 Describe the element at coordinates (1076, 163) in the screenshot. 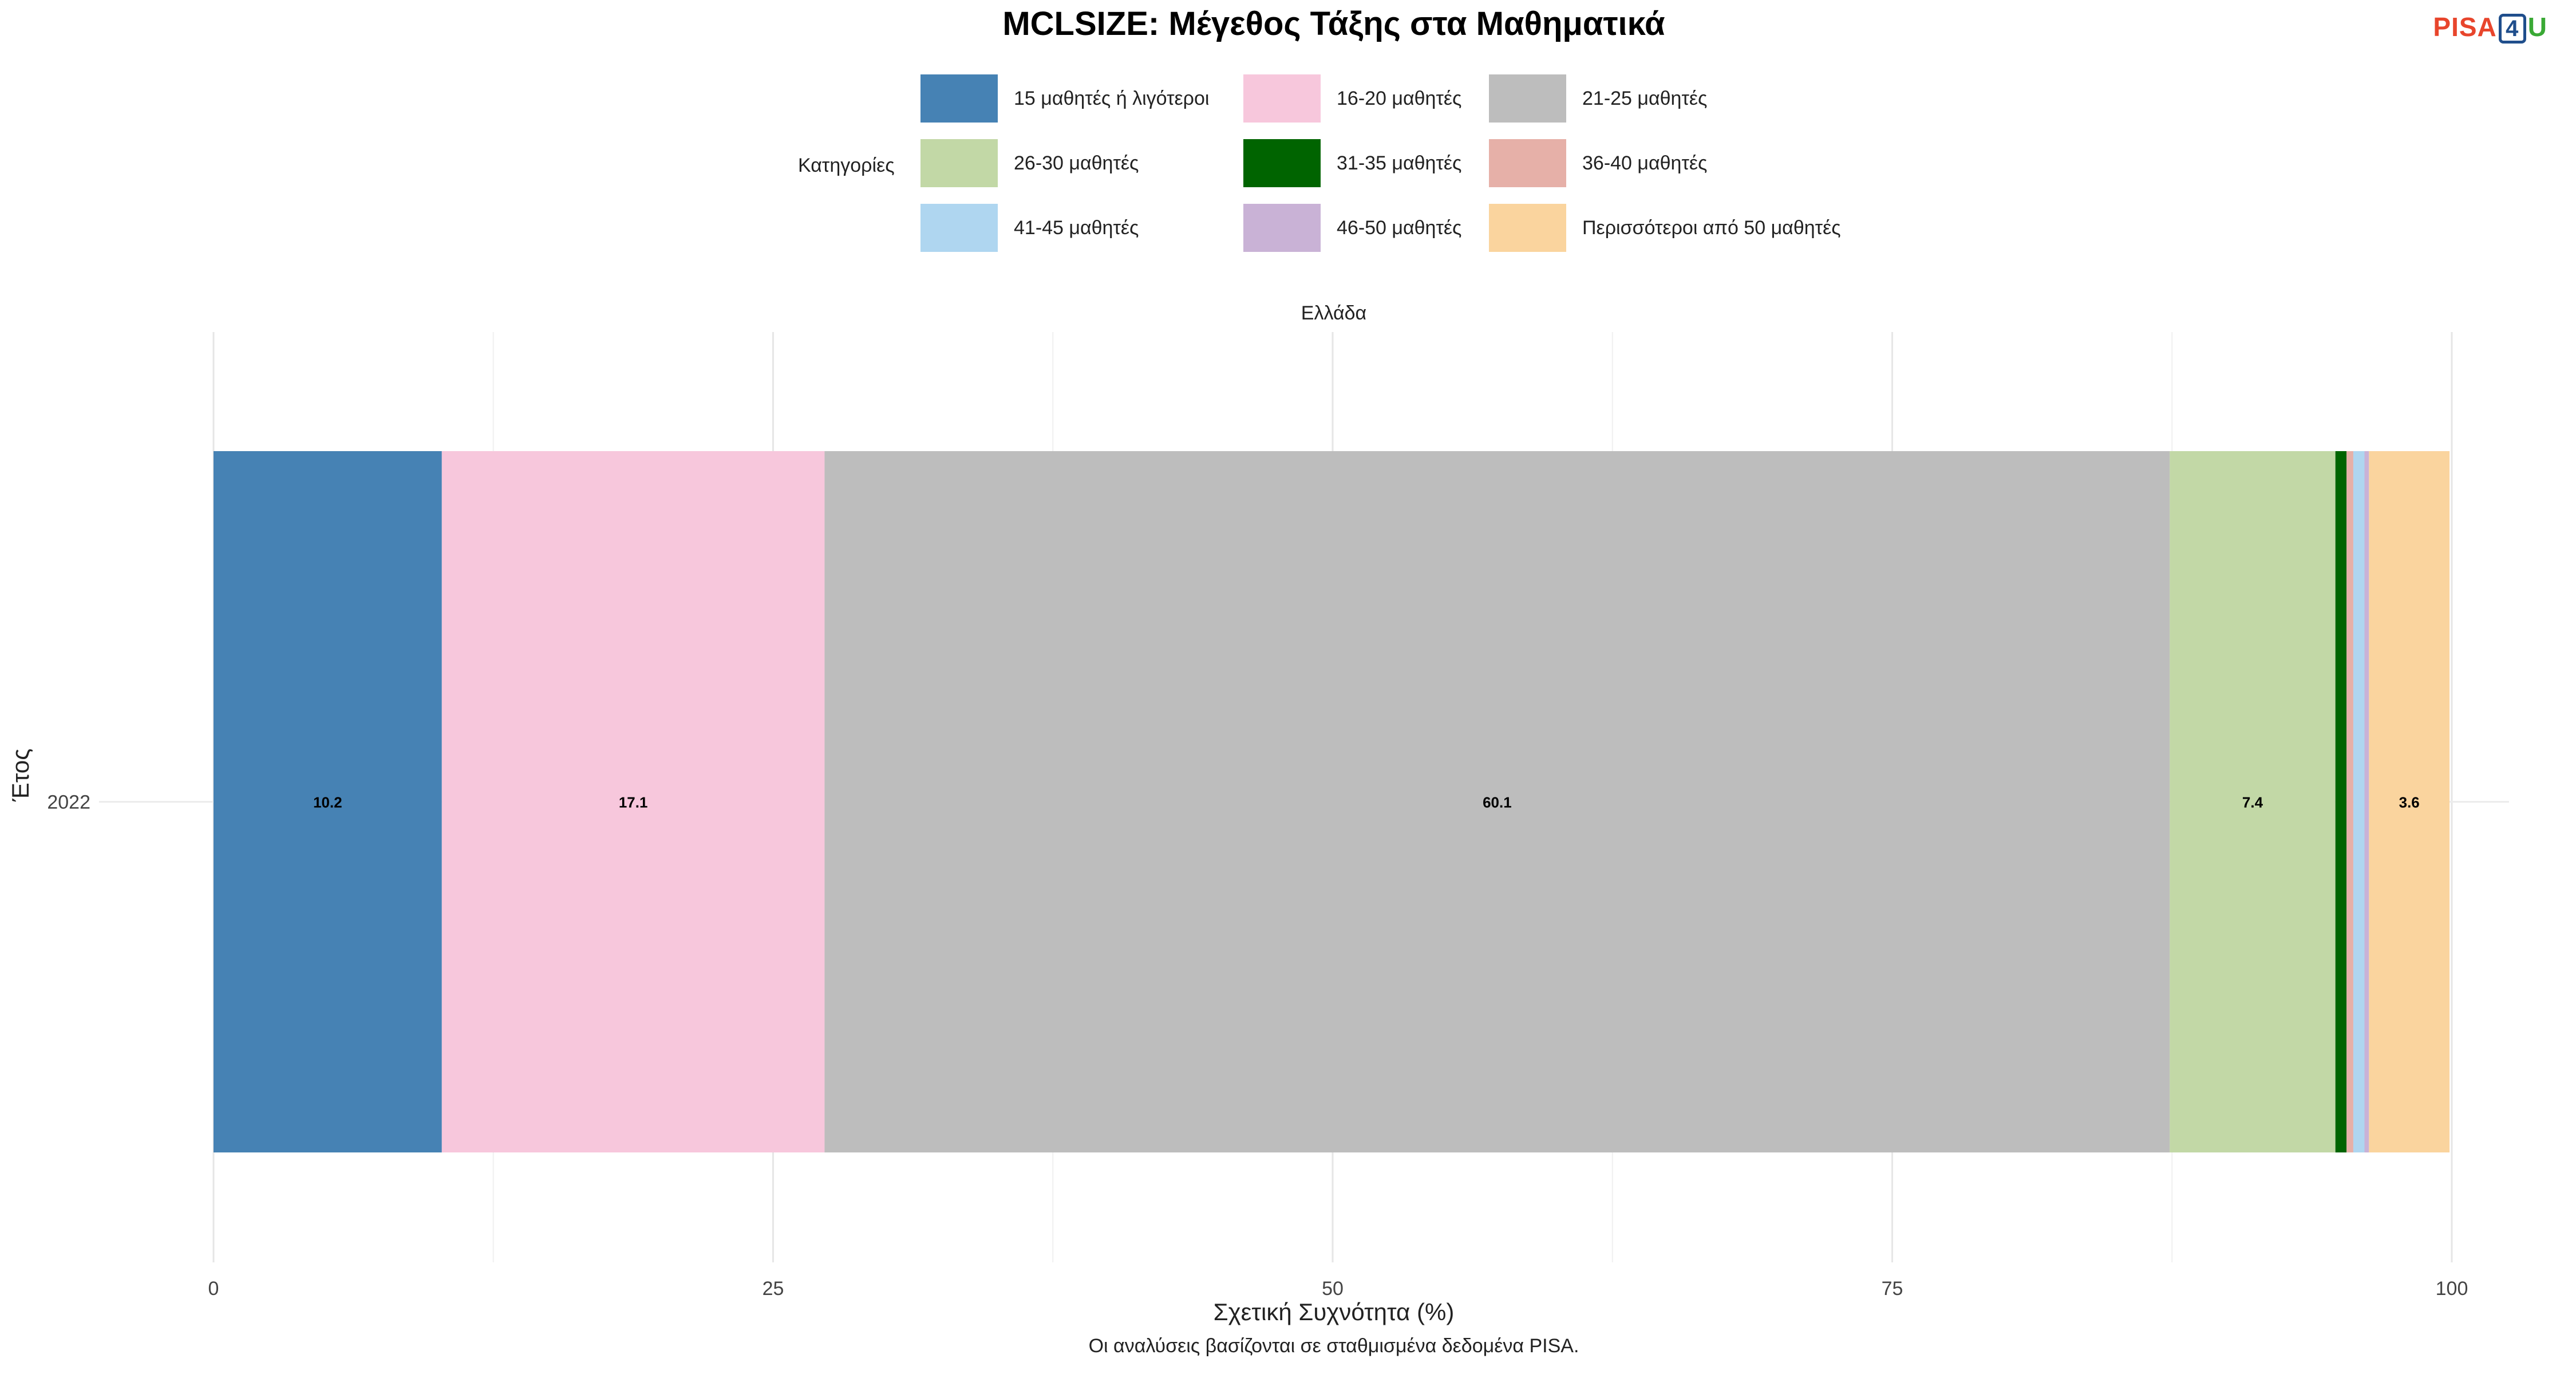

I see `legend-label: 26-30 μαθητές` at that location.